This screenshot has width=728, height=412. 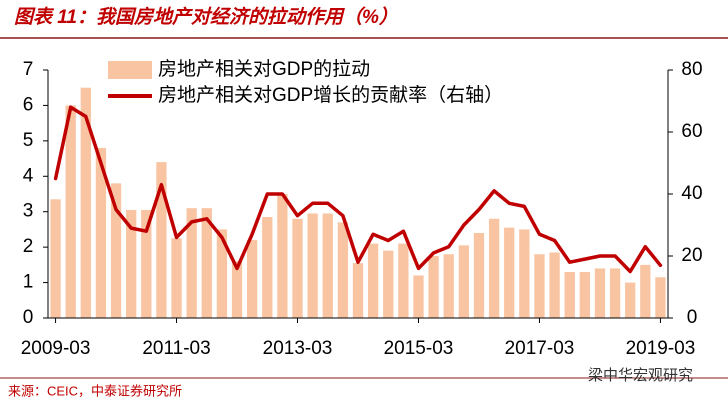 I want to click on legend-label: 房地产相关对GDP的拉动, so click(x=264, y=69).